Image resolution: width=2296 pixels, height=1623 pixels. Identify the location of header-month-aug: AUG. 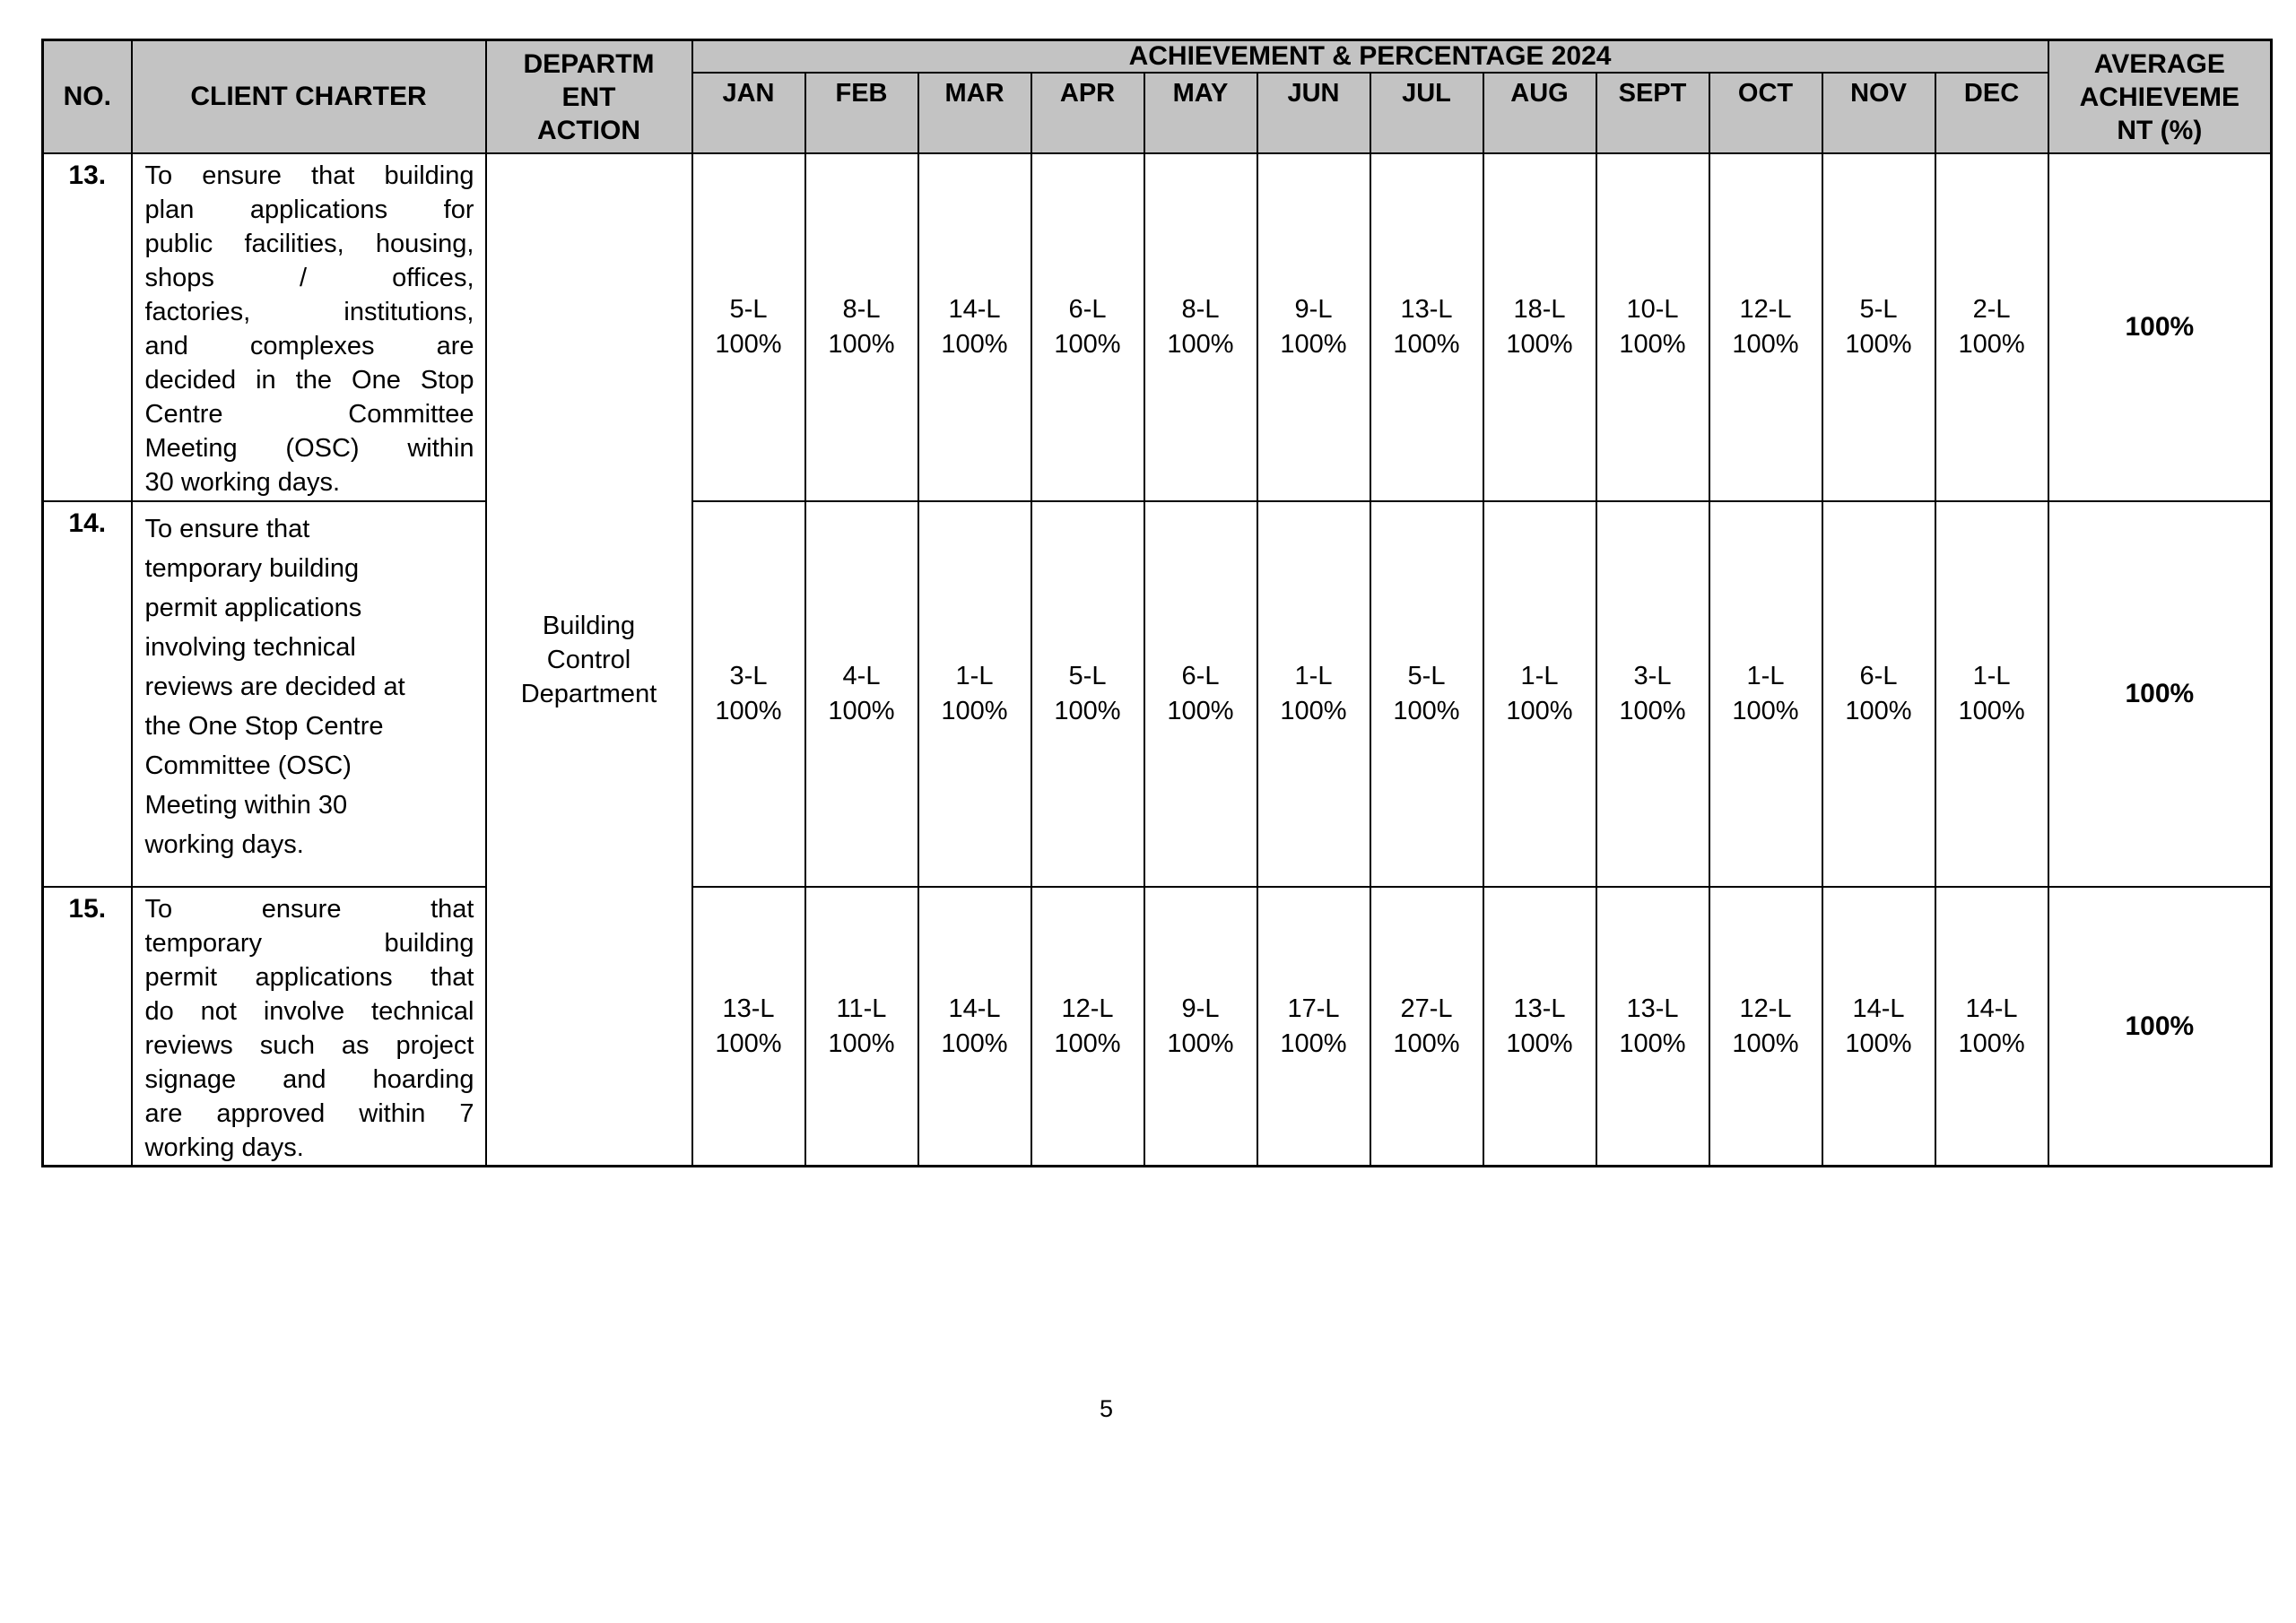
(1539, 113).